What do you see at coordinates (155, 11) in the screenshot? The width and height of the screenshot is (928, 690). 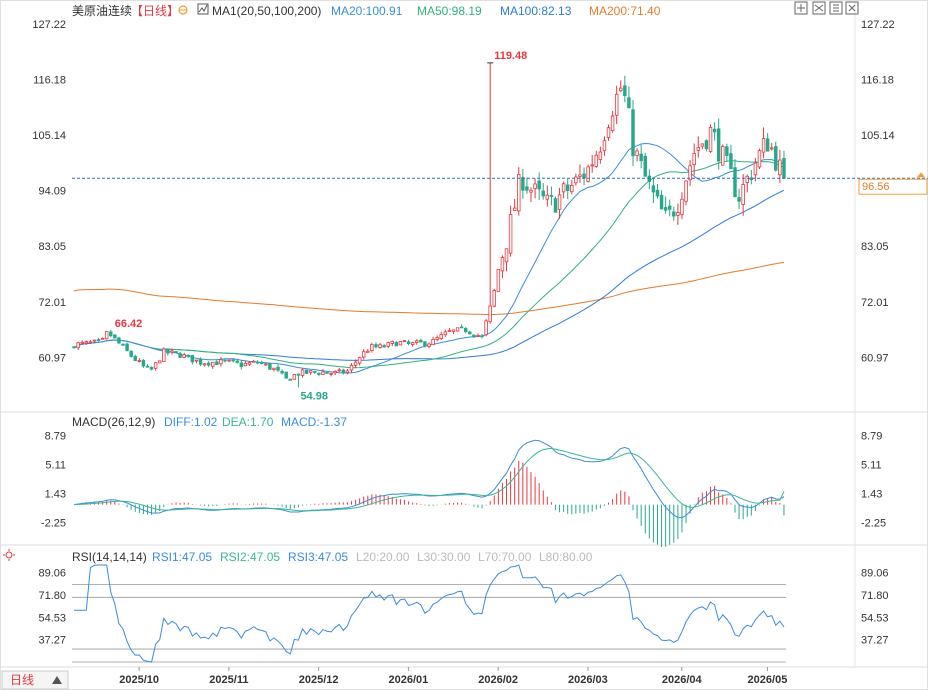 I see `period-label: 【日线】` at bounding box center [155, 11].